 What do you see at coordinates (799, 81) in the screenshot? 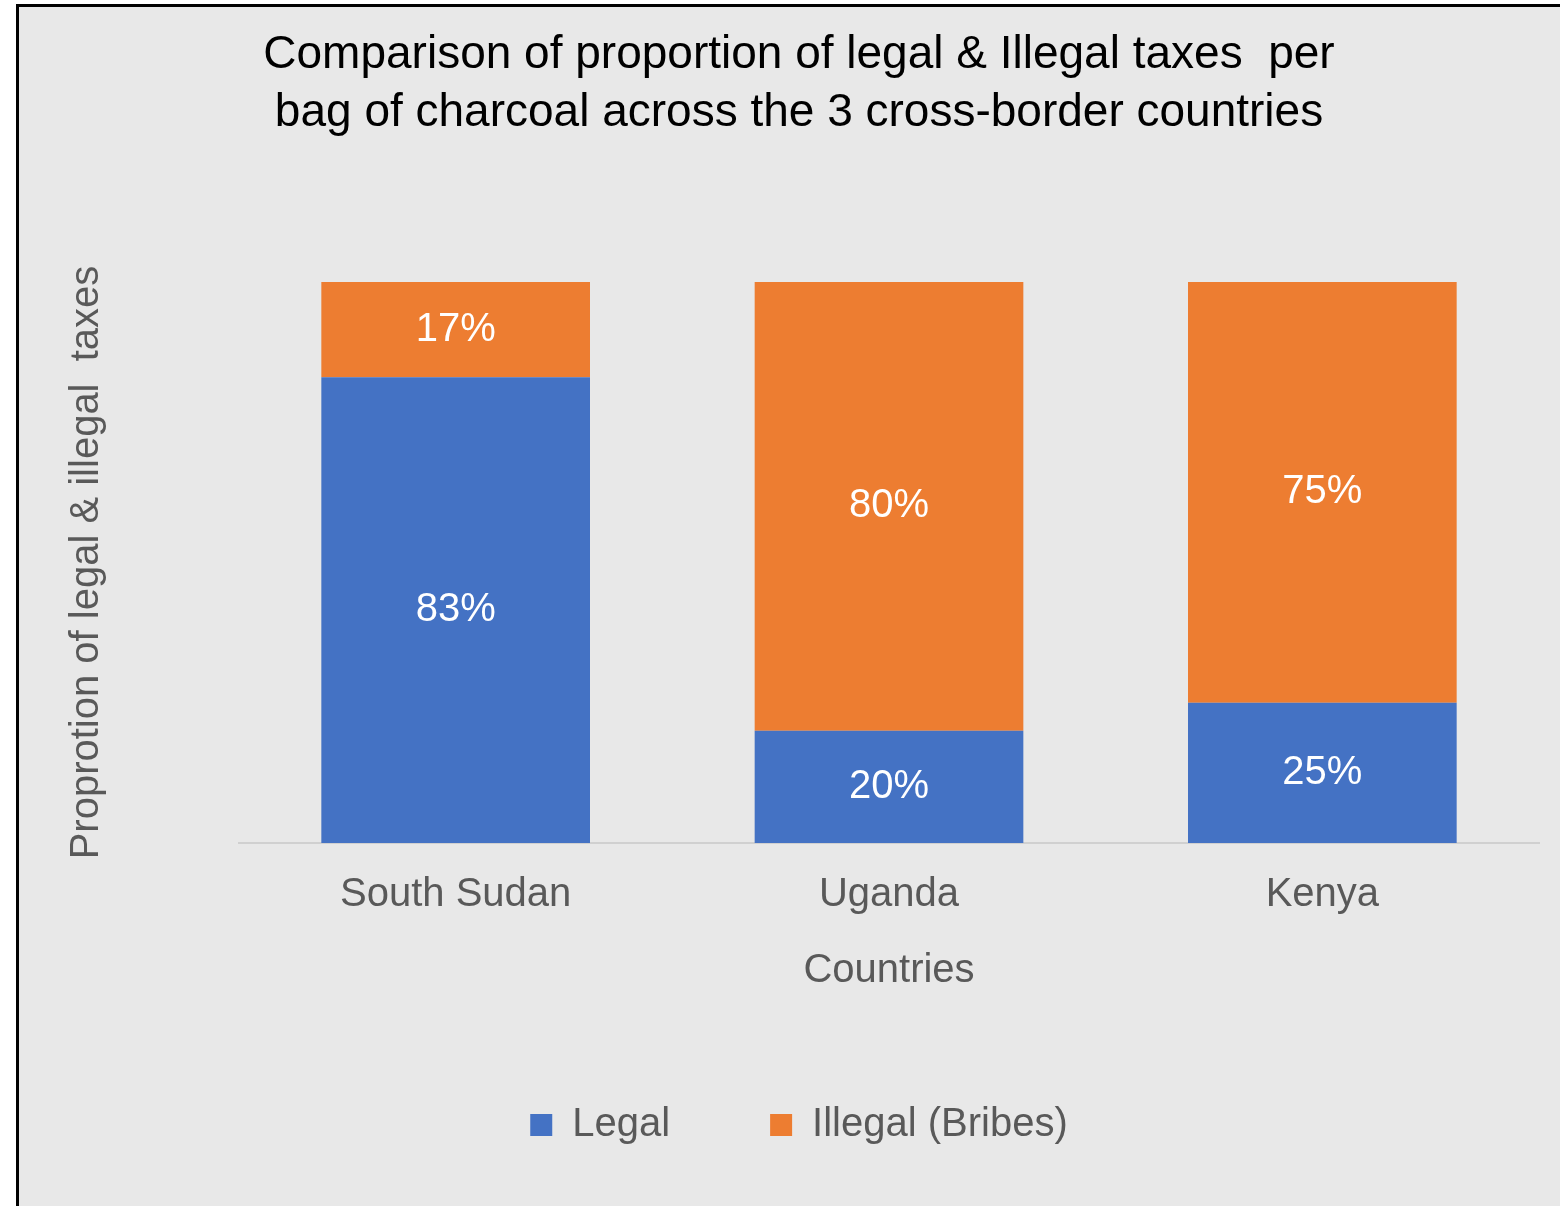
I see `chart-title: Comparison of proportion of legal & Illegal taxes per bag of charcoal across the 3 cross-border countries` at bounding box center [799, 81].